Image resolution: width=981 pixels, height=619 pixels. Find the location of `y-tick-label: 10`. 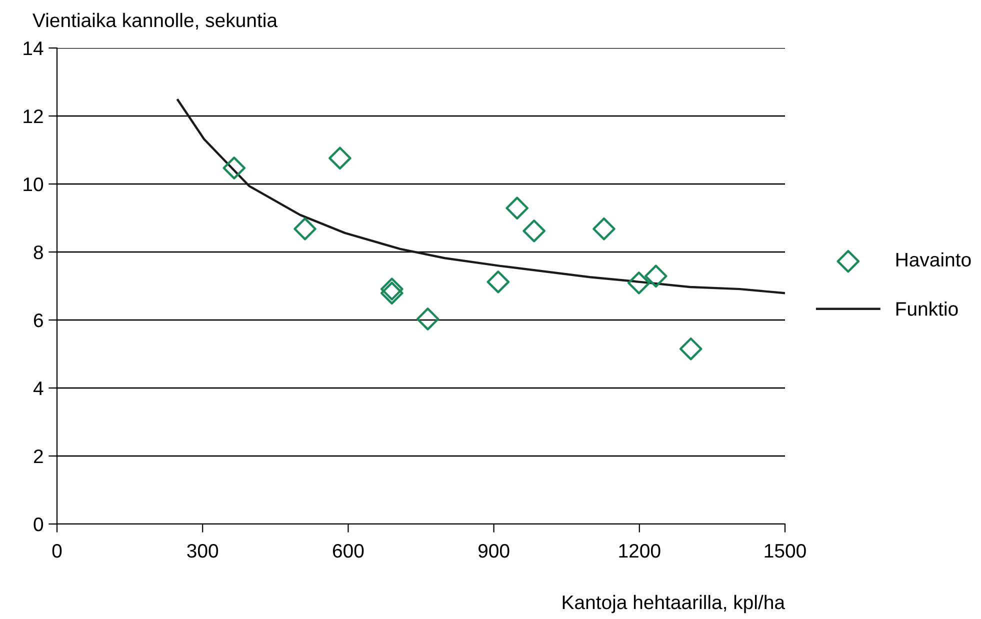

y-tick-label: 10 is located at coordinates (34, 184).